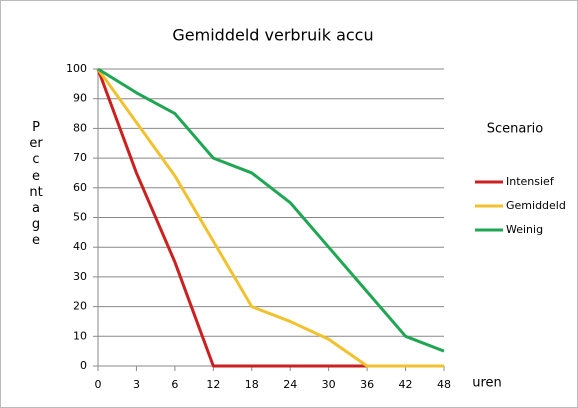  I want to click on x-tick-label: 42, so click(406, 384).